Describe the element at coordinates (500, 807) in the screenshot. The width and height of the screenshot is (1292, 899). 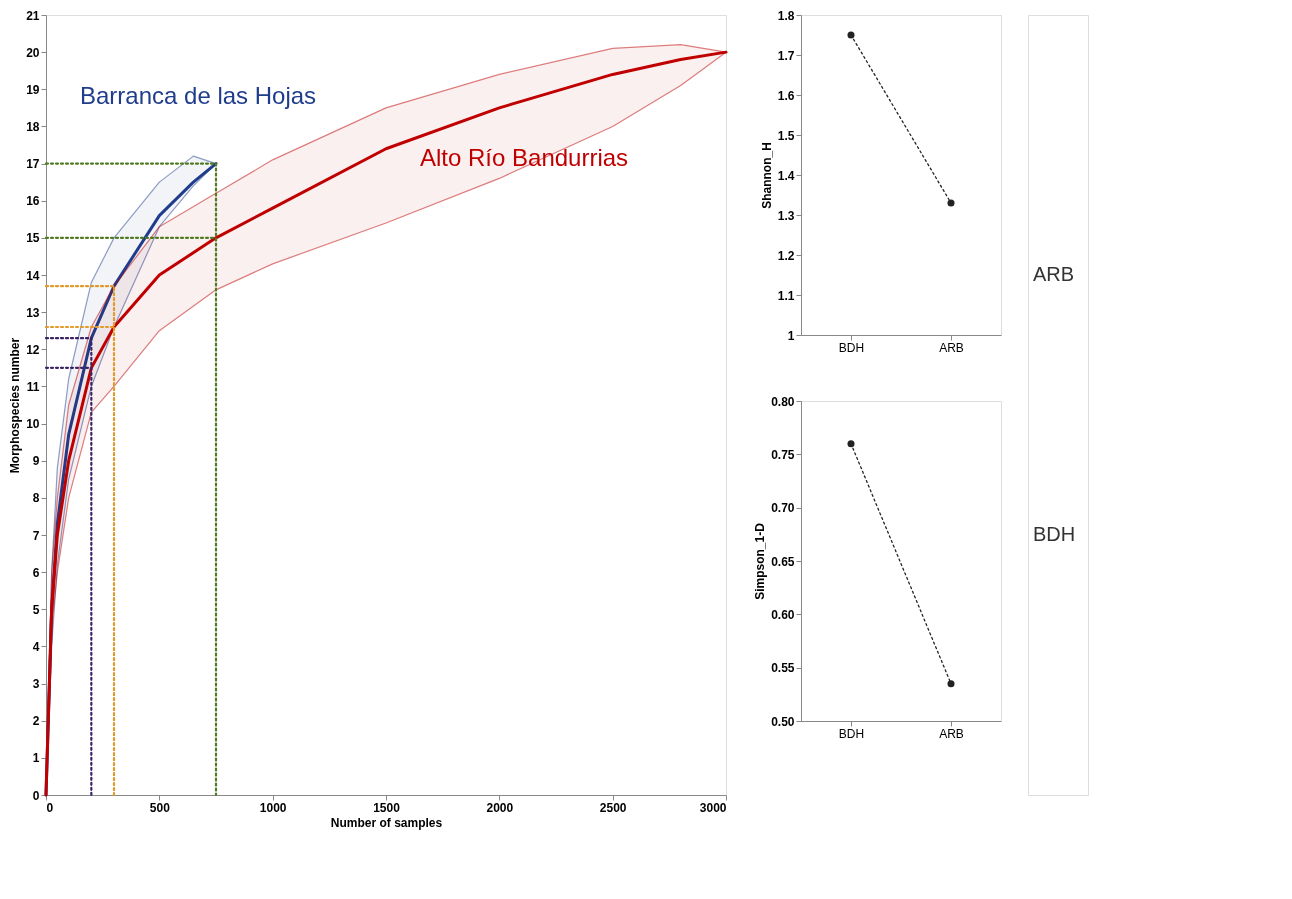
I see `x-tick-label: 2000` at that location.